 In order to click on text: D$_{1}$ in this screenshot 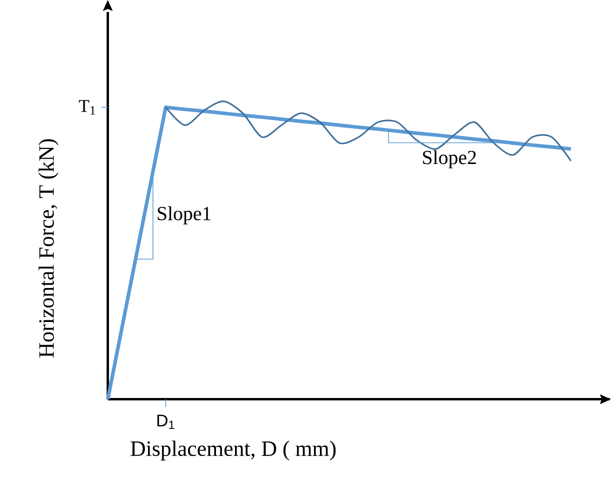, I will do `click(165, 421)`.